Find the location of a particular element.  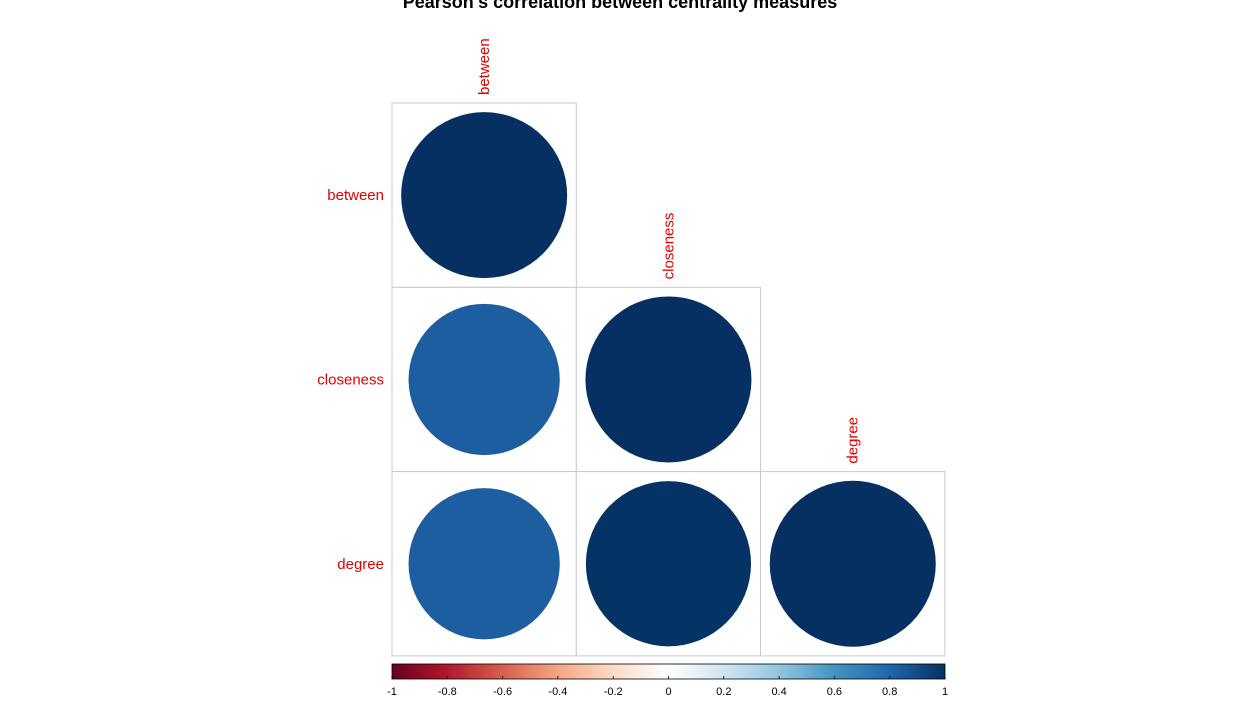

colorbar-tick-label: 1 is located at coordinates (945, 692).